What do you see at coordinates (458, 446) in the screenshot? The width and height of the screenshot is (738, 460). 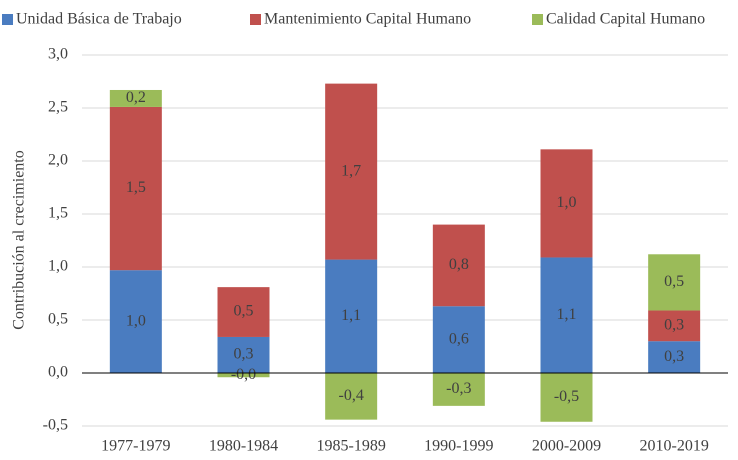 I see `x-tick-label: 1990-1999` at bounding box center [458, 446].